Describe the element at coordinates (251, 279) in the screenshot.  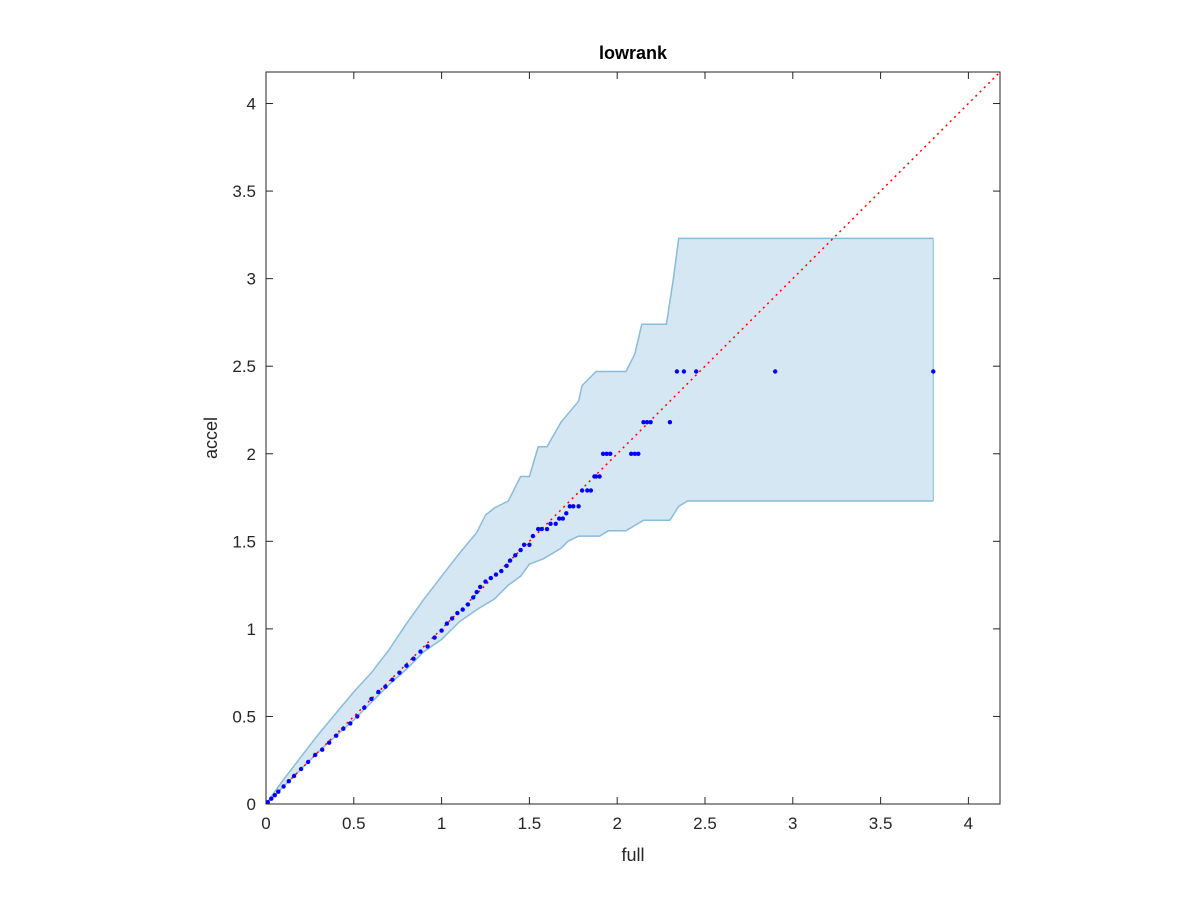
I see `y-tick-label: 3` at that location.